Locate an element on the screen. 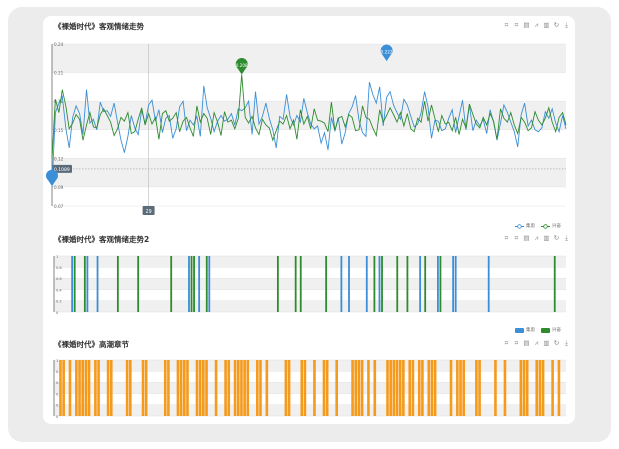  legend-item-xingfen: 兴奋 is located at coordinates (551, 226).